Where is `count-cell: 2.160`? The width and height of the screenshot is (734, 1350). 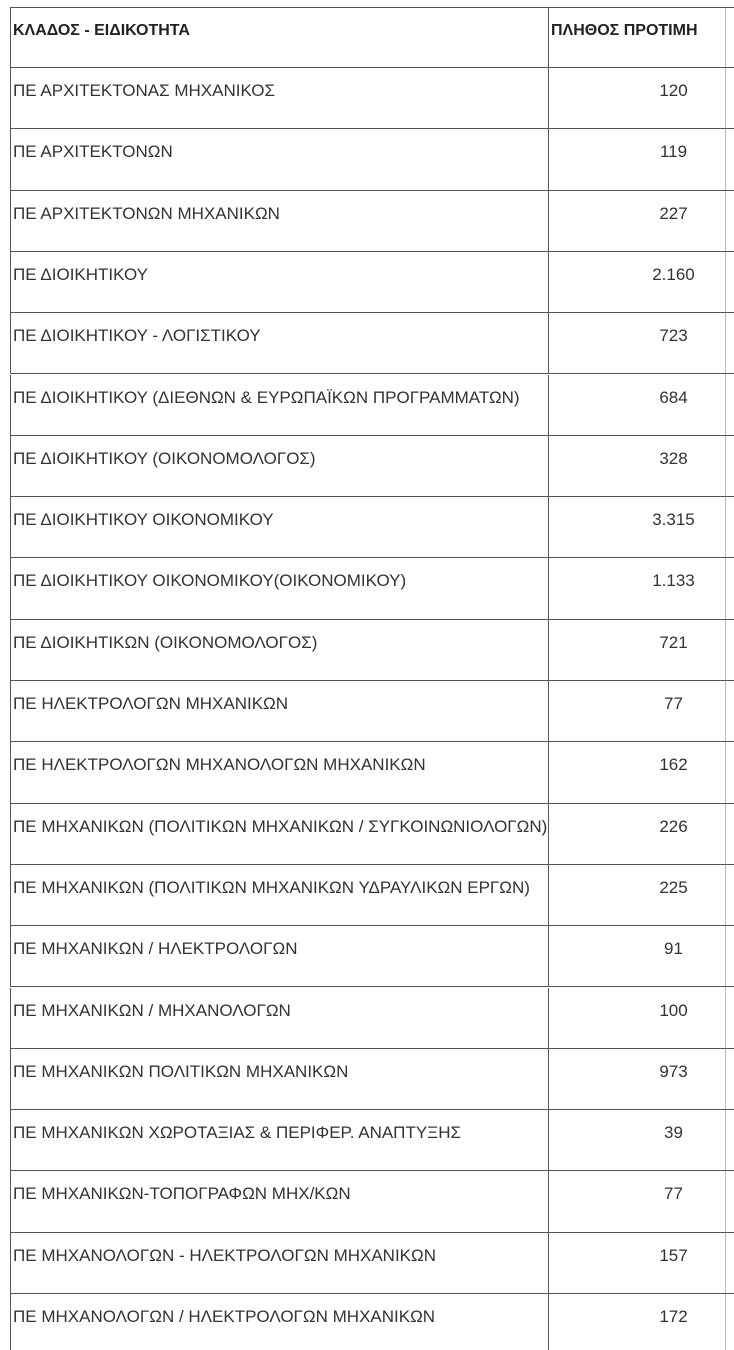 count-cell: 2.160 is located at coordinates (641, 282).